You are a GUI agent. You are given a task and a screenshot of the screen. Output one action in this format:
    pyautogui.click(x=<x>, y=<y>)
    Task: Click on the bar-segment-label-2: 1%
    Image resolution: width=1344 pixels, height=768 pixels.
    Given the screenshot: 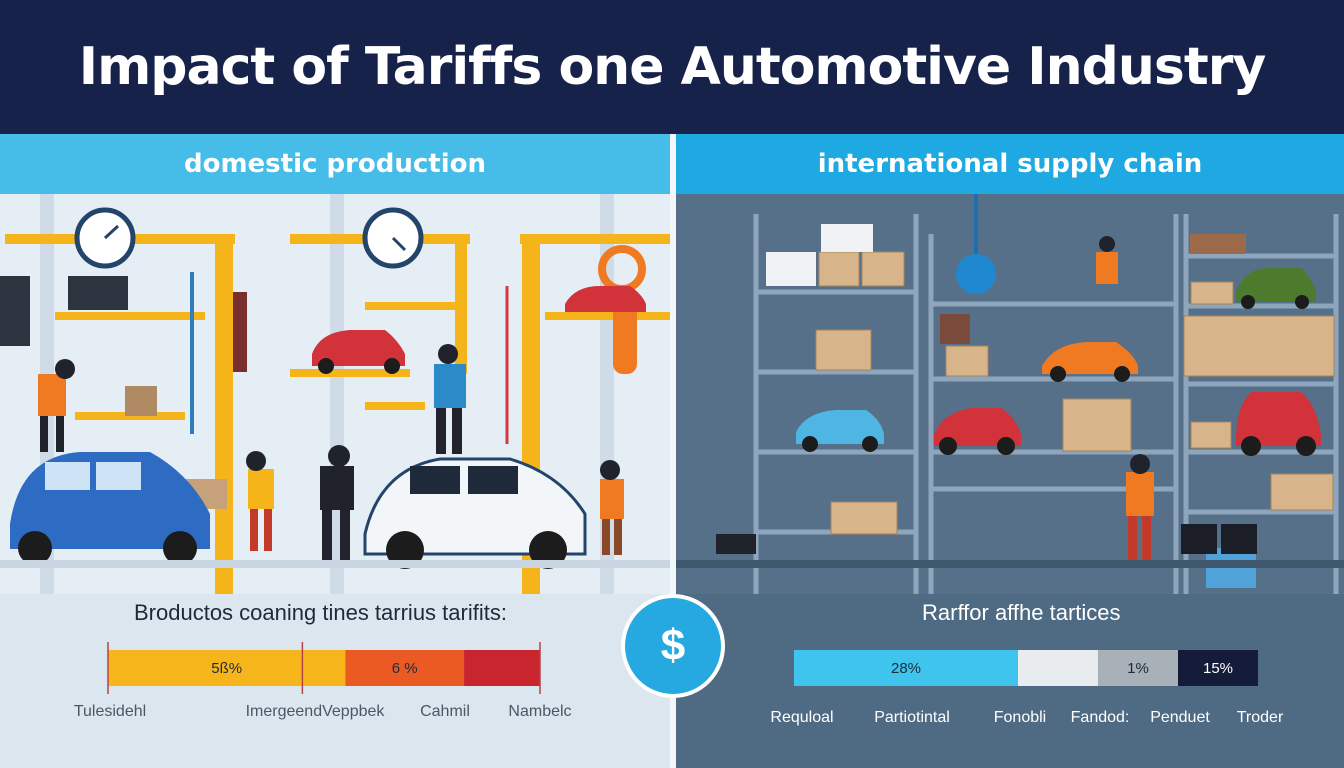 What is the action you would take?
    pyautogui.click(x=1138, y=668)
    